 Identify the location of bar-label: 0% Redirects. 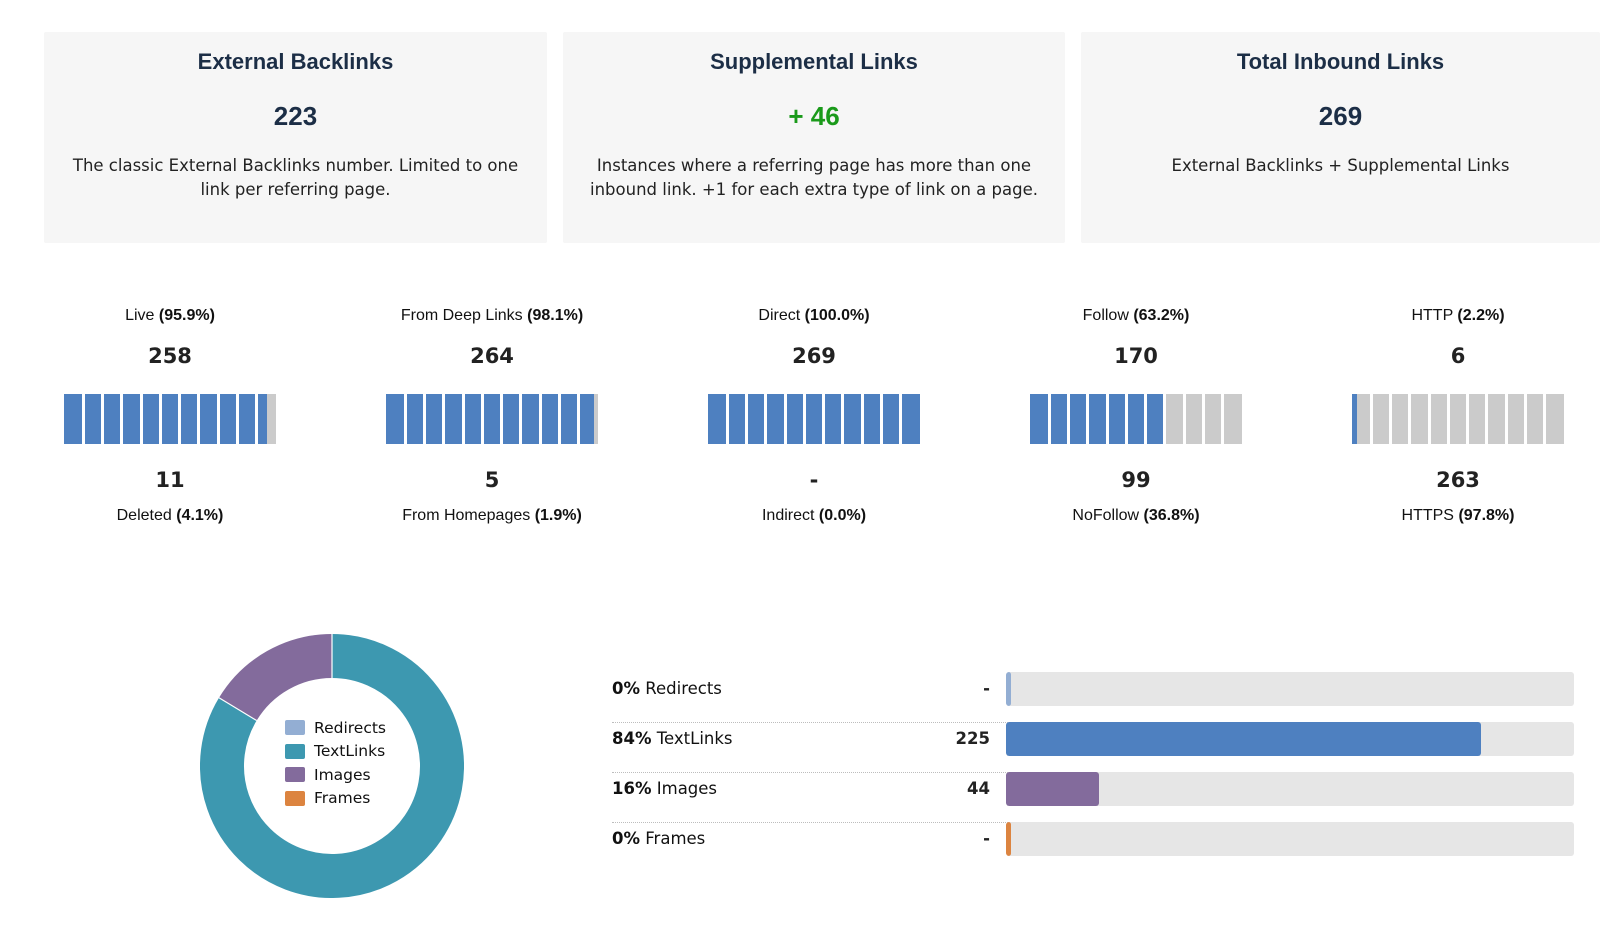
(667, 688).